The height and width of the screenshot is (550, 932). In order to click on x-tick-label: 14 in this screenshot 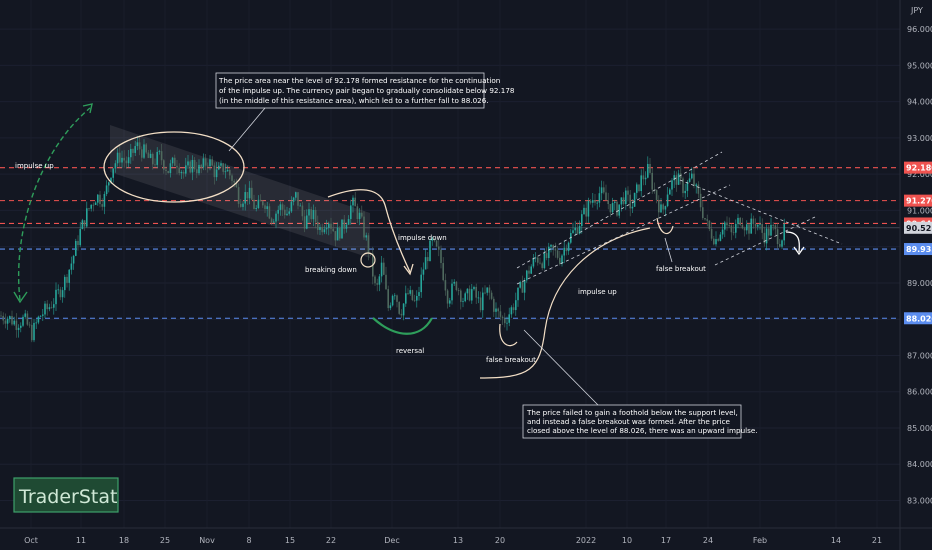, I will do `click(836, 540)`.